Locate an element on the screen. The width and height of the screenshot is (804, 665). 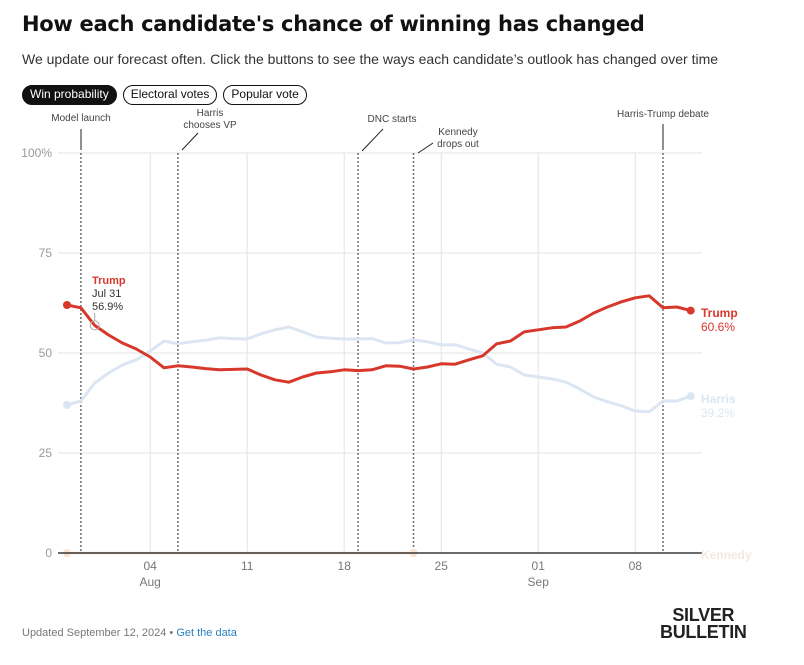
x-tick-month-label: Sep is located at coordinates (539, 582).